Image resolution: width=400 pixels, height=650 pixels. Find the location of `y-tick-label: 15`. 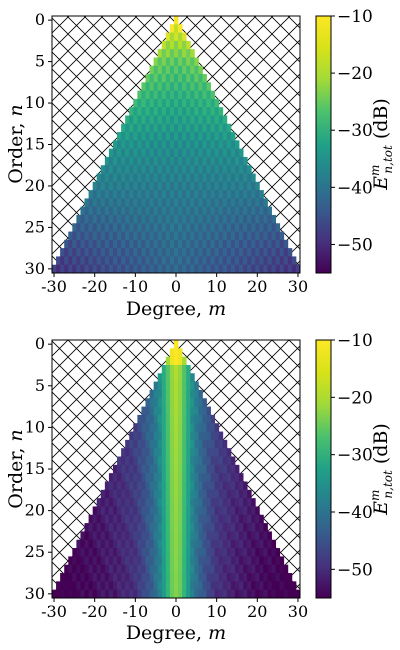

y-tick-label: 15 is located at coordinates (35, 468).